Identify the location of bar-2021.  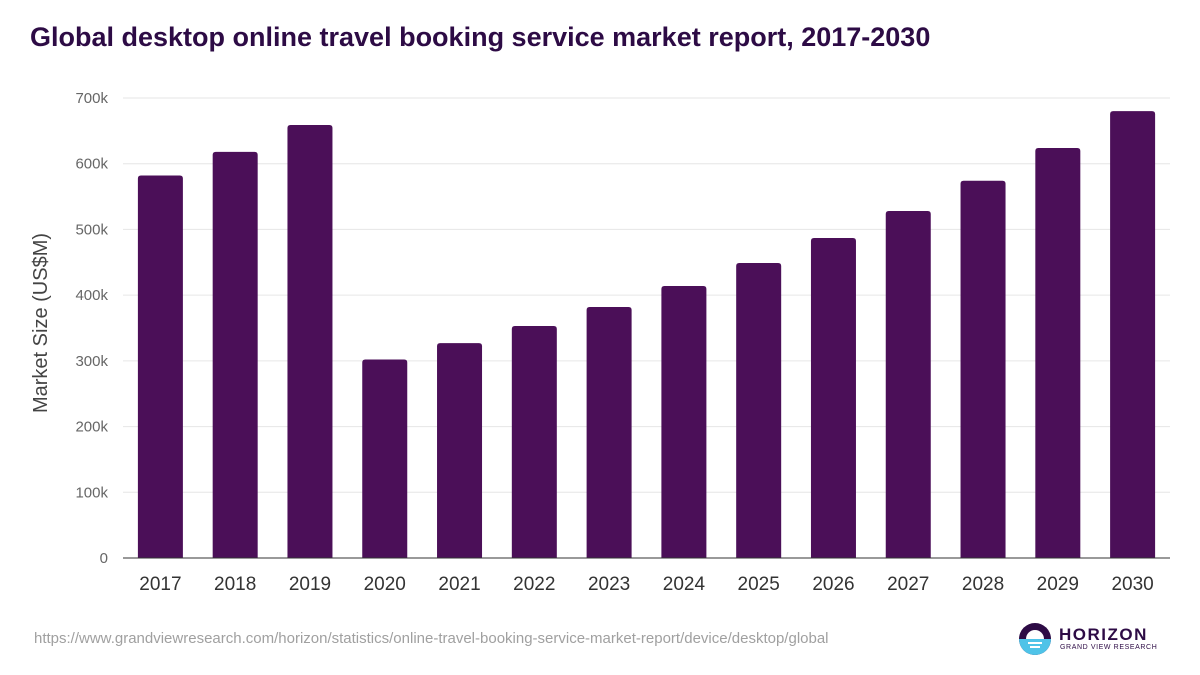
(460, 450).